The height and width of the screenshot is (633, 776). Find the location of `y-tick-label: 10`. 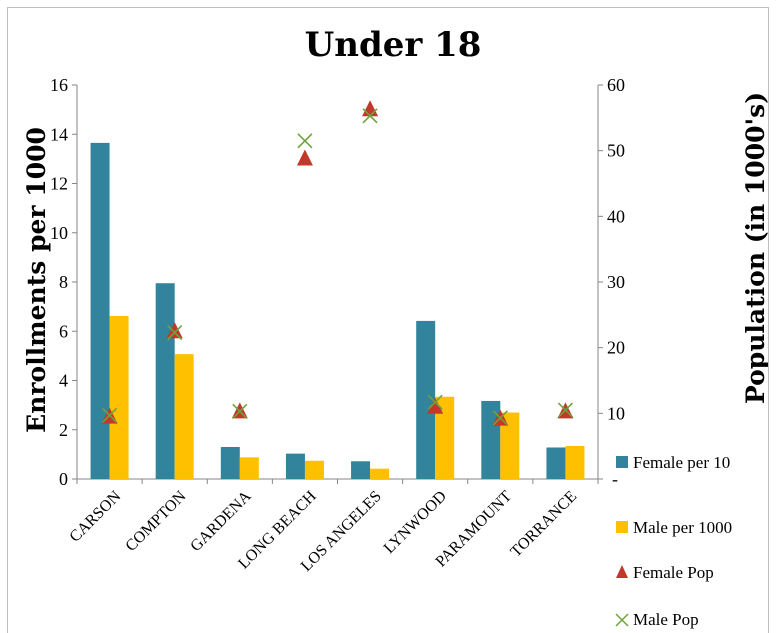

y-tick-label: 10 is located at coordinates (59, 233).